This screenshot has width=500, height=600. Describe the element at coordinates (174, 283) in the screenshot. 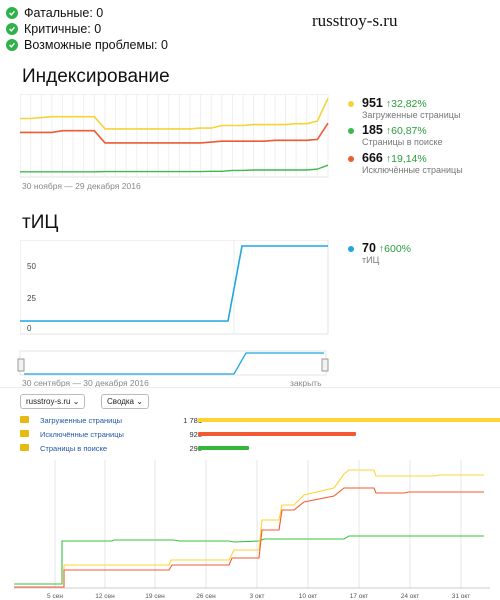

I see `tic-line` at that location.